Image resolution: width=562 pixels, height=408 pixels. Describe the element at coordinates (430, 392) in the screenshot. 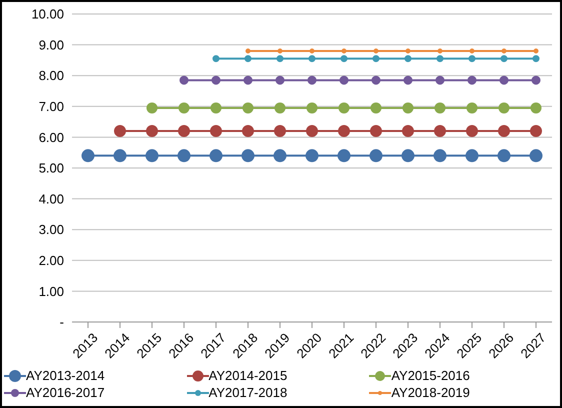

I see `legend-label: AY2018-2019` at that location.